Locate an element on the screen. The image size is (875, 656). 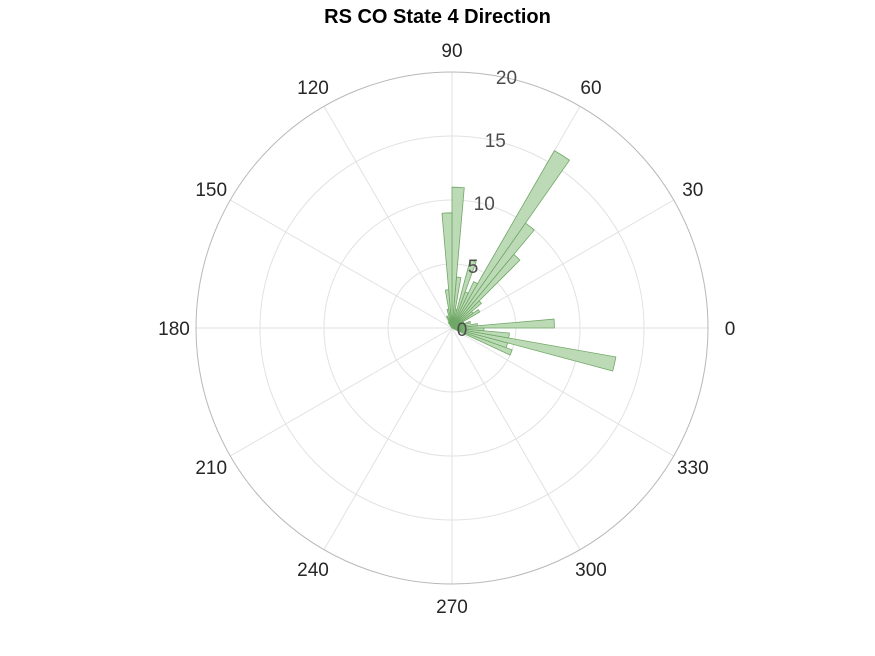
r-tick-label-15: 15 is located at coordinates (495, 141).